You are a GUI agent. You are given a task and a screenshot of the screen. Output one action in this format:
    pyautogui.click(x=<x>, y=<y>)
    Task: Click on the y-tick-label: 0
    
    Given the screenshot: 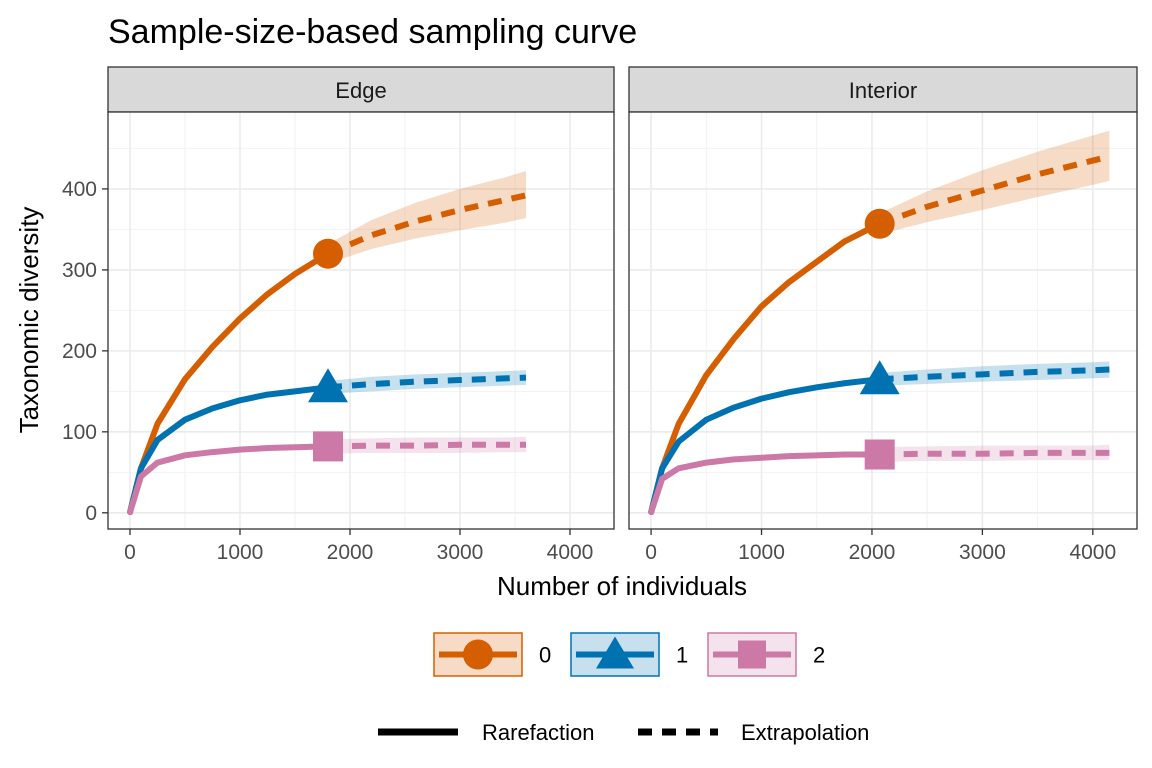 What is the action you would take?
    pyautogui.click(x=91, y=513)
    